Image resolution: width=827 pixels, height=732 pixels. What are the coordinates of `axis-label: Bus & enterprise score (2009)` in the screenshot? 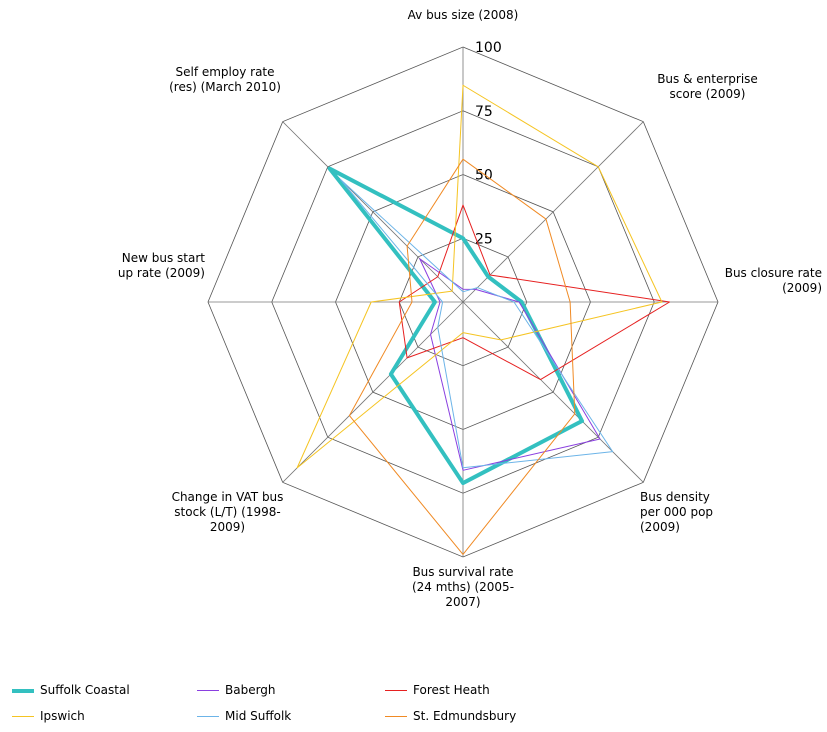 It's located at (707, 86).